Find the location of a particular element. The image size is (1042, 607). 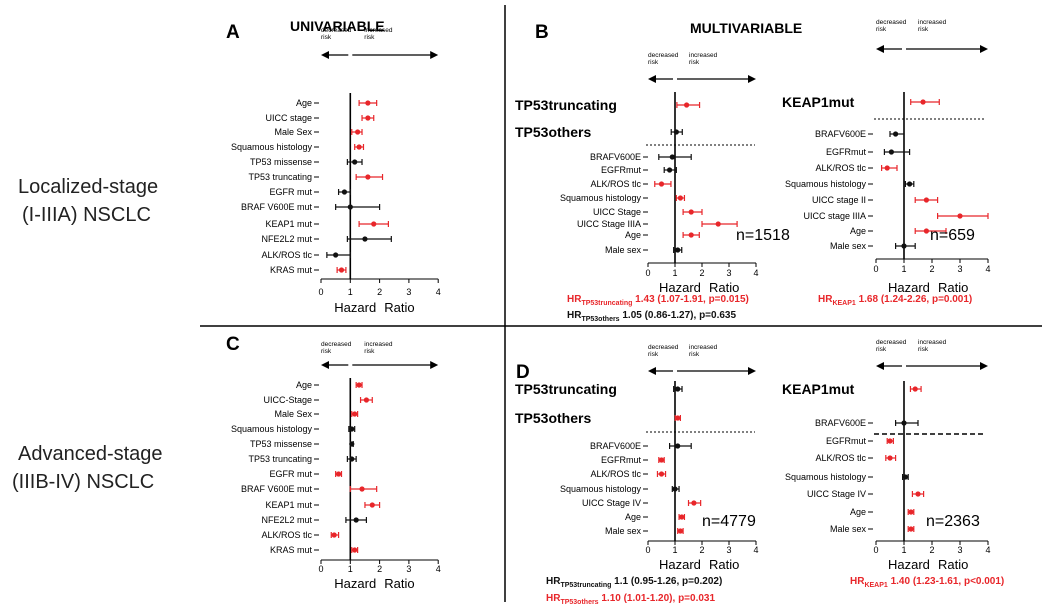

panel-letter-a: A is located at coordinates (233, 32).